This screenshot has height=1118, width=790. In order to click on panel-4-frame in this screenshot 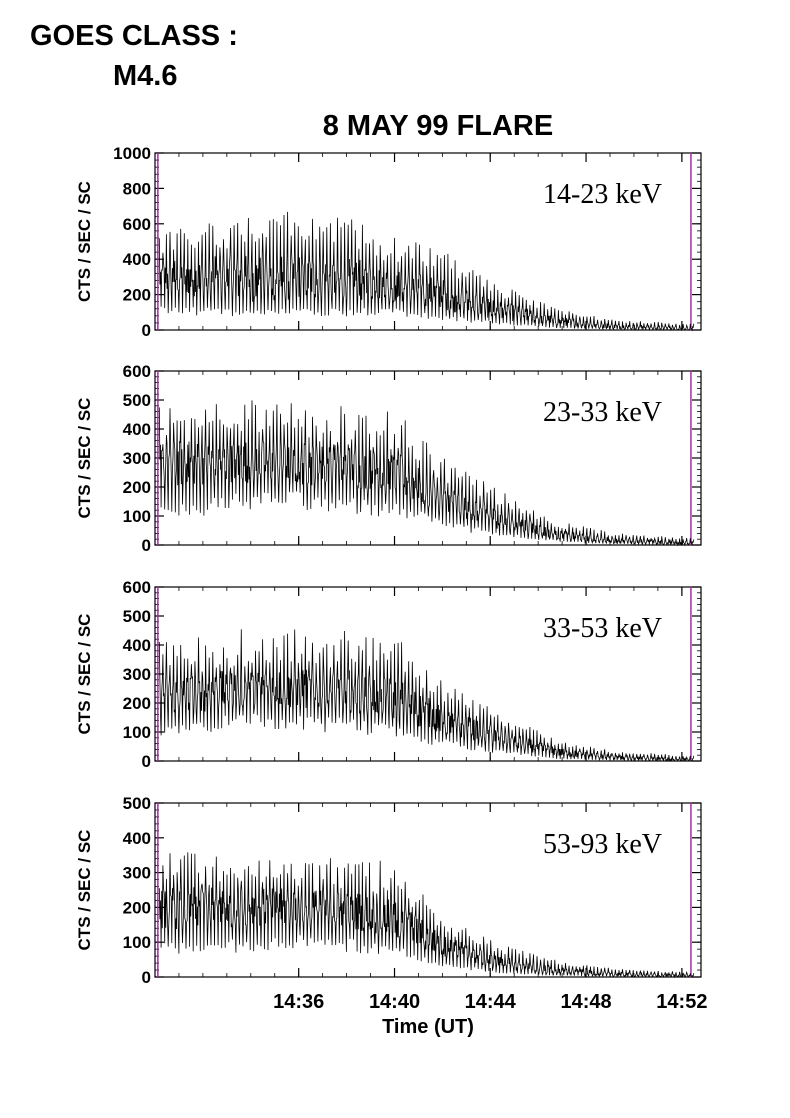, I will do `click(428, 890)`.